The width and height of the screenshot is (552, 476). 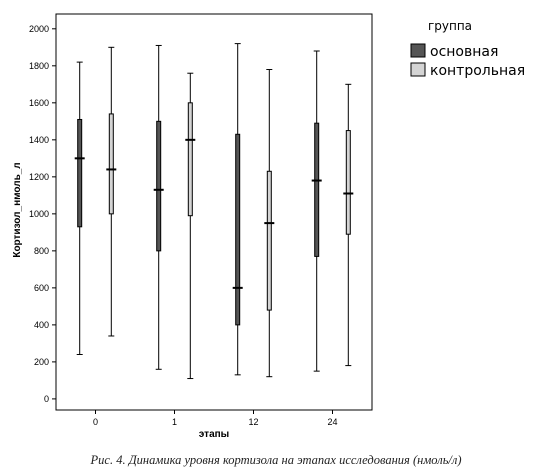 What do you see at coordinates (17, 209) in the screenshot?
I see `y-axis-title: Кортизол_нмоль_л` at bounding box center [17, 209].